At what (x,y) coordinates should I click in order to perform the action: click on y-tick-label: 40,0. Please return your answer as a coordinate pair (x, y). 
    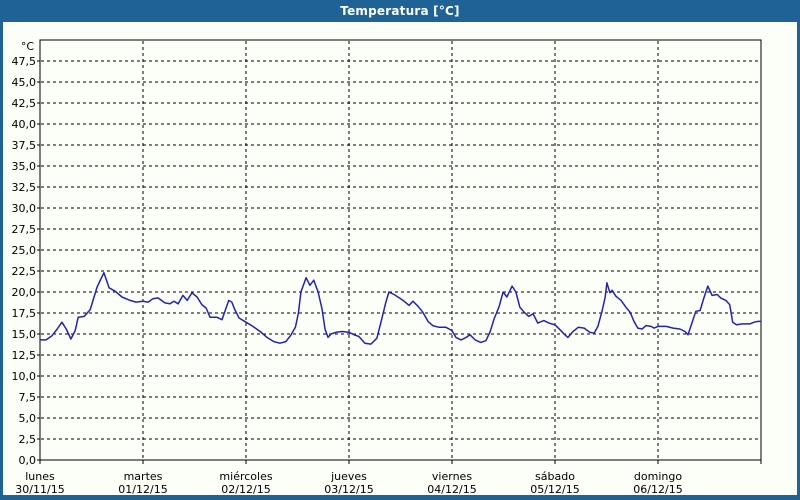
    Looking at the image, I should click on (24, 124).